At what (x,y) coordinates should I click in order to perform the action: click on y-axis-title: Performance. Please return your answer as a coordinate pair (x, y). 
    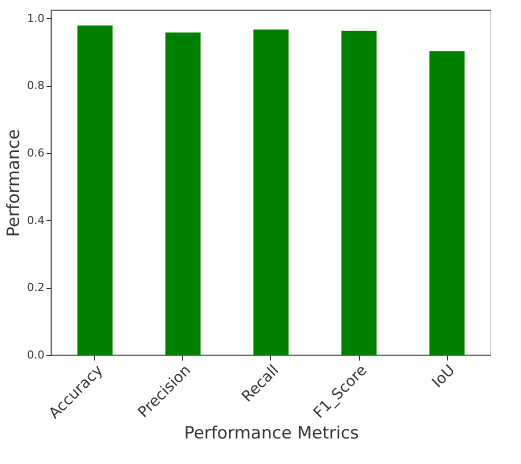
    Looking at the image, I should click on (14, 183).